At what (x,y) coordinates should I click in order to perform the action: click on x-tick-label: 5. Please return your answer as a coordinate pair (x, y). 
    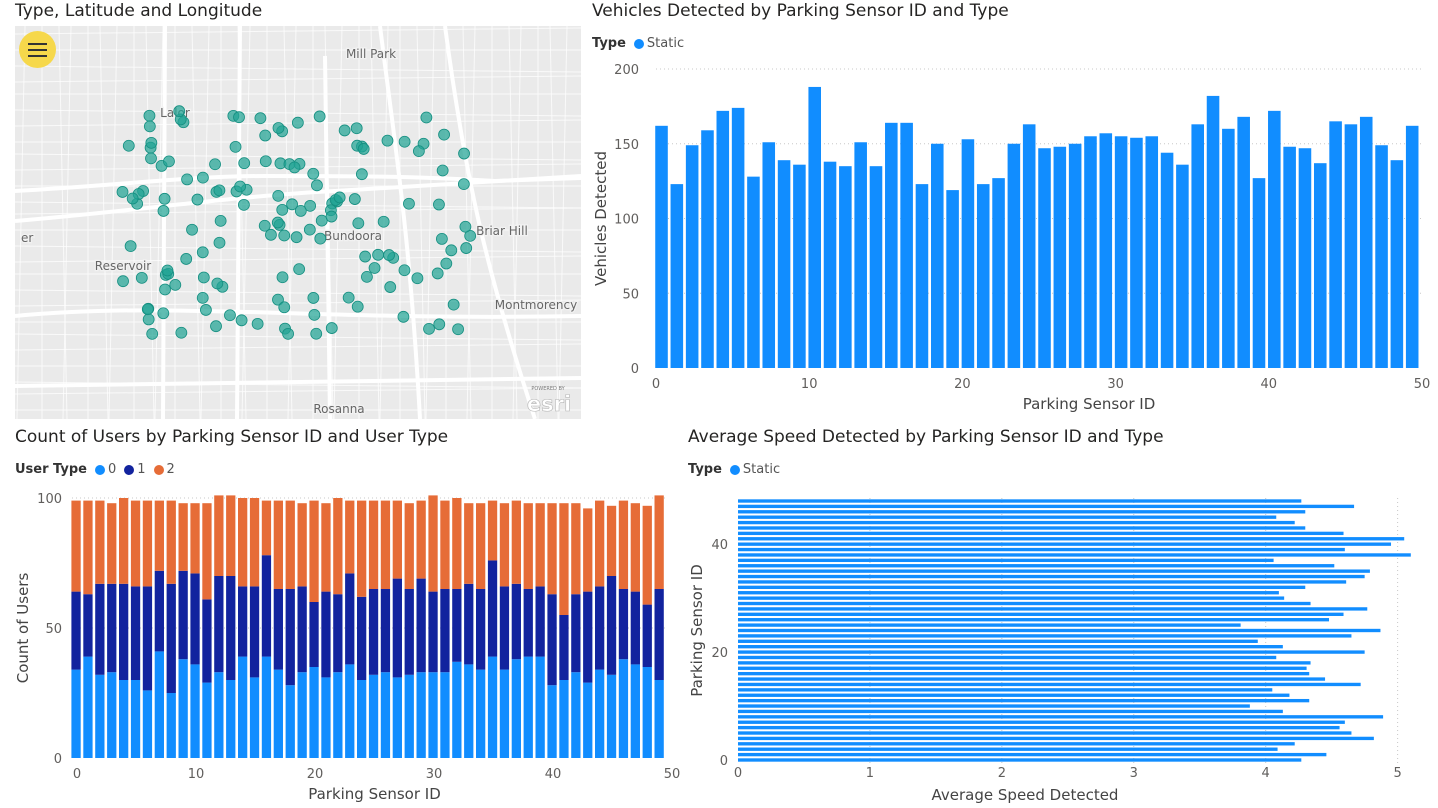
    Looking at the image, I should click on (1397, 773).